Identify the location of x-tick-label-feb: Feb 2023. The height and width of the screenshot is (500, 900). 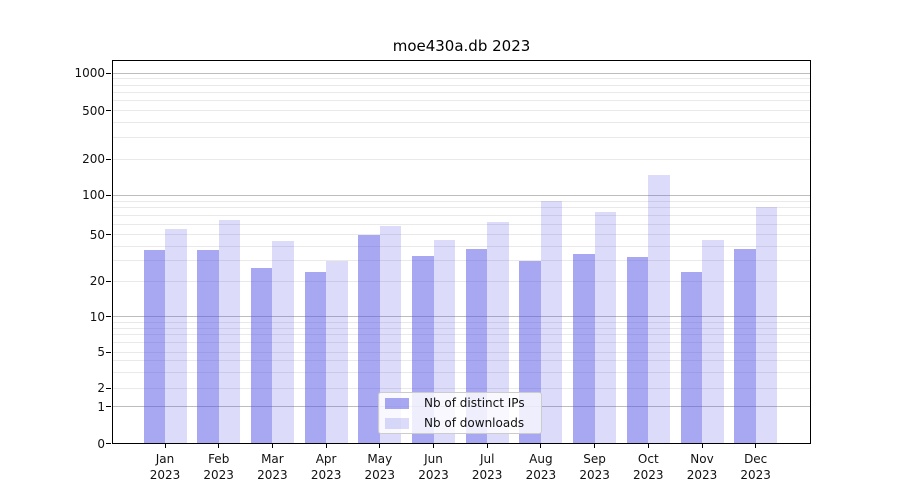
(219, 467).